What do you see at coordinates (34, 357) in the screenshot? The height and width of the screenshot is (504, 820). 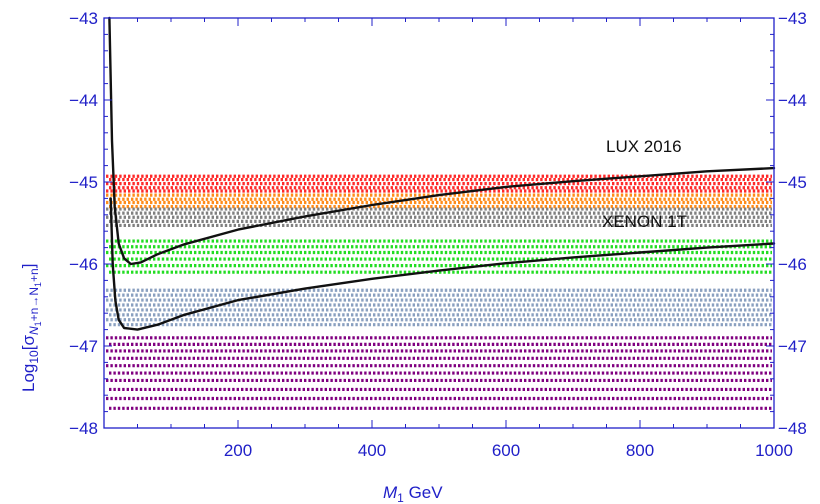 I see `y-axis-label-sub-10: 10` at bounding box center [34, 357].